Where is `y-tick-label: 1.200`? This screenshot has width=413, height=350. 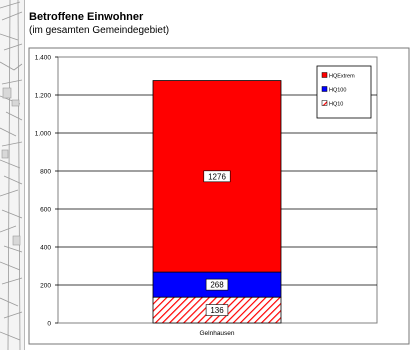 y-tick-label: 1.200 is located at coordinates (43, 96).